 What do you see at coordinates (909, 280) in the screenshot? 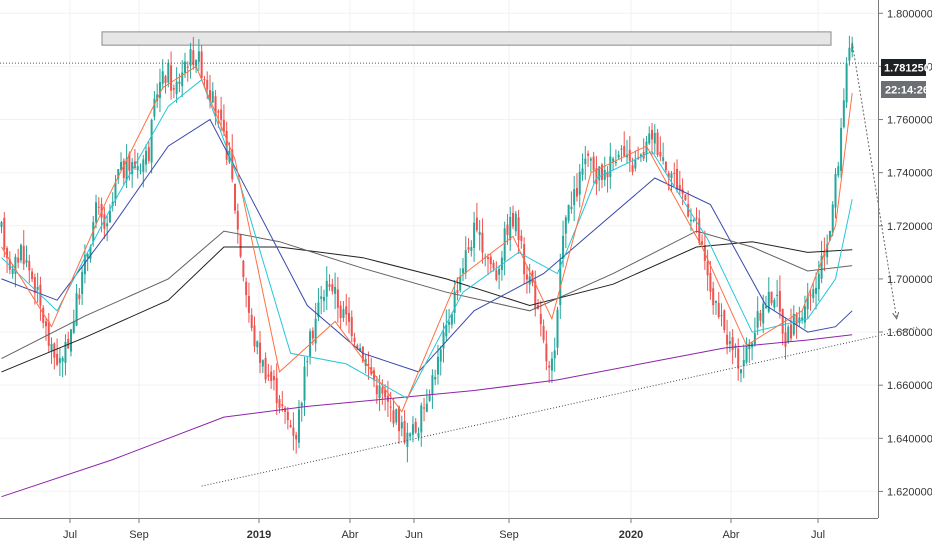
I see `y-tick-label: 1.700000` at bounding box center [909, 280].